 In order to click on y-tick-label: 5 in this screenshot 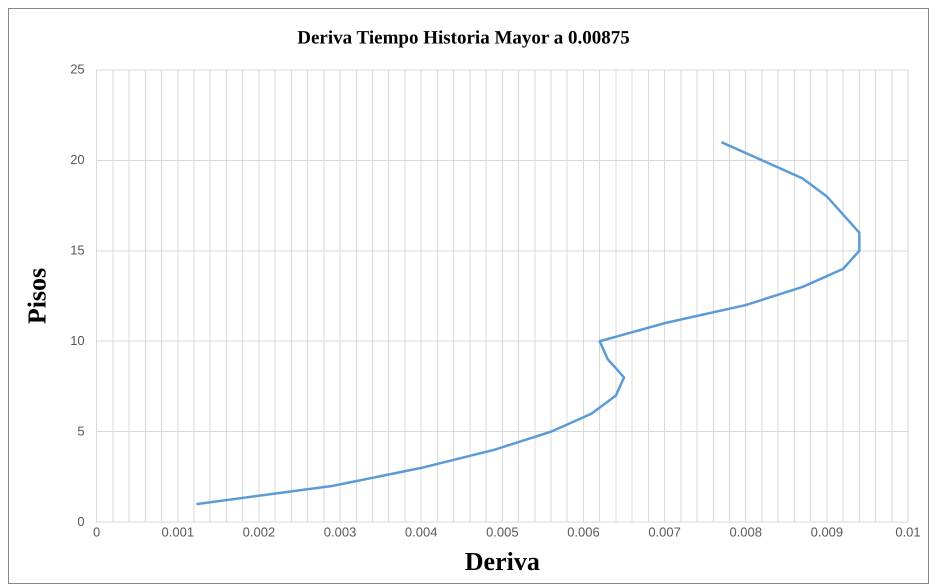, I will do `click(81, 430)`.